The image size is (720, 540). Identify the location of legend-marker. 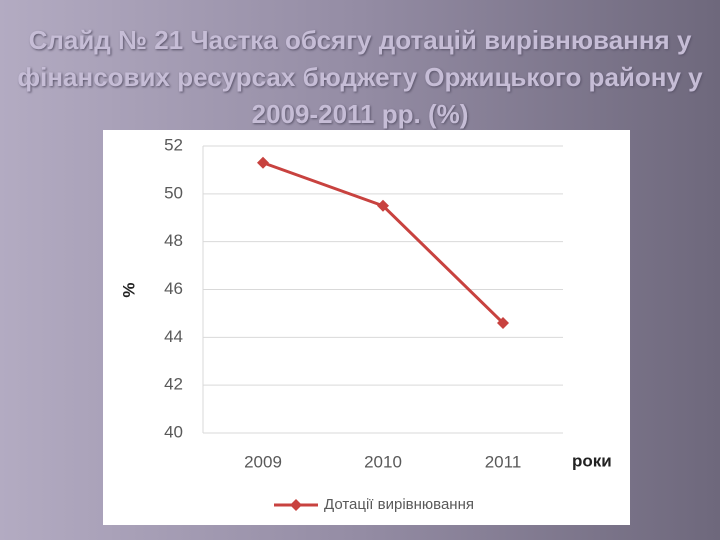
(296, 505).